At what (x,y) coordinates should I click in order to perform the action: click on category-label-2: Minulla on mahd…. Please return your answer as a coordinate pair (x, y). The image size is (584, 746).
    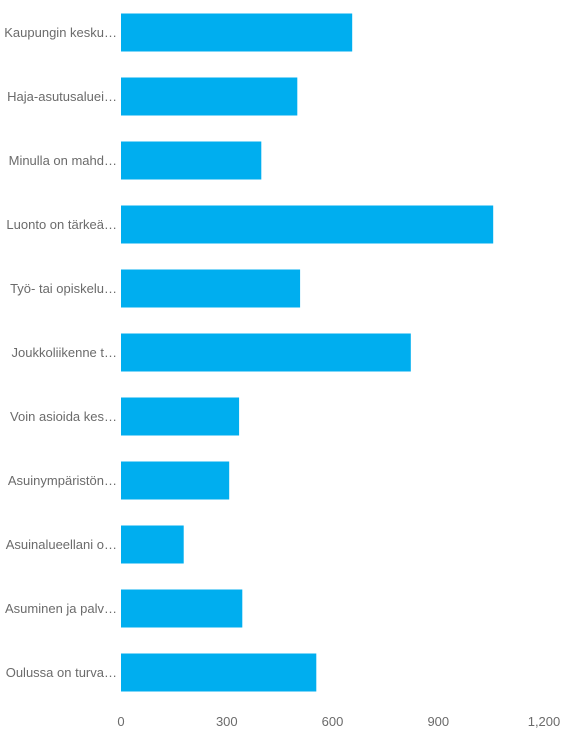
    Looking at the image, I should click on (63, 160).